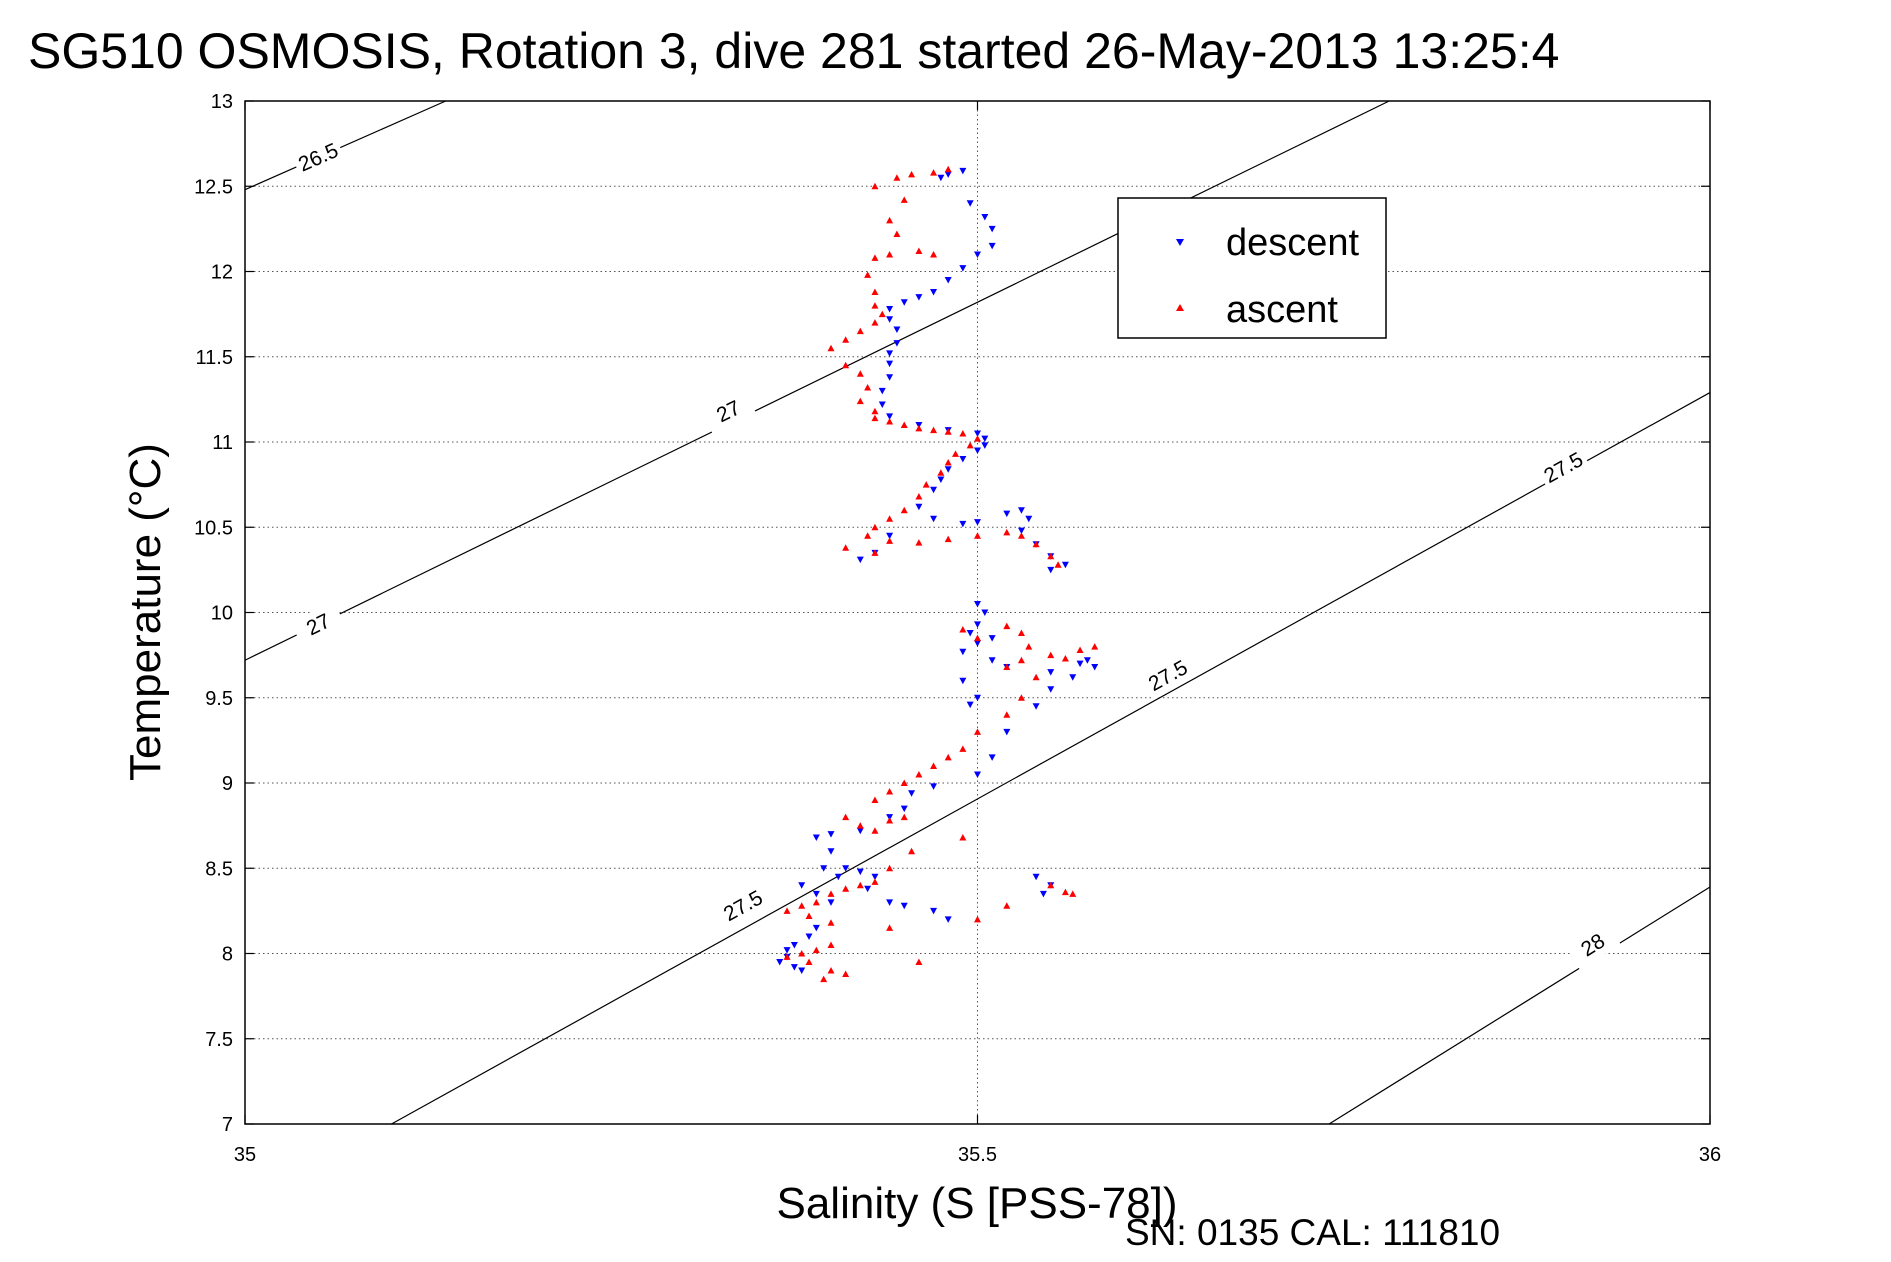  Describe the element at coordinates (219, 869) in the screenshot. I see `y-tick-label: 8.5` at that location.